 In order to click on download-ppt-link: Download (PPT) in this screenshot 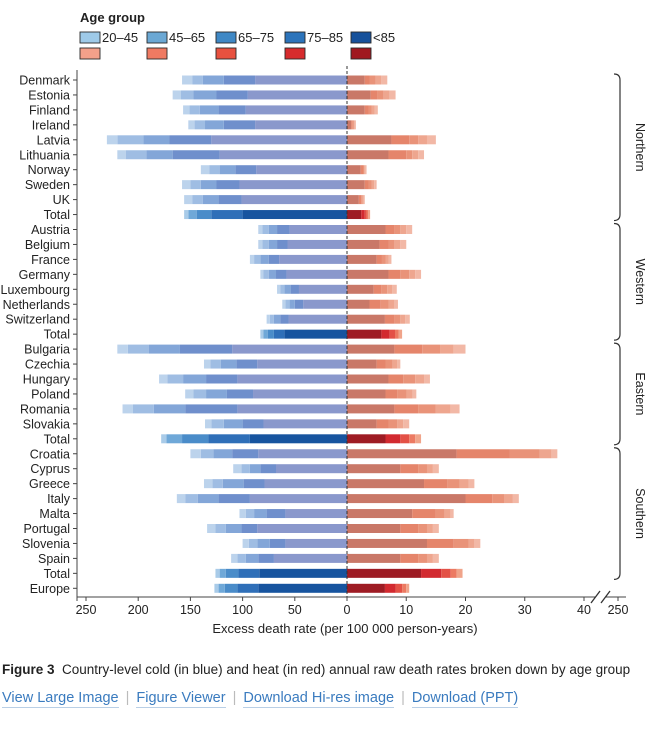, I will do `click(465, 699)`.